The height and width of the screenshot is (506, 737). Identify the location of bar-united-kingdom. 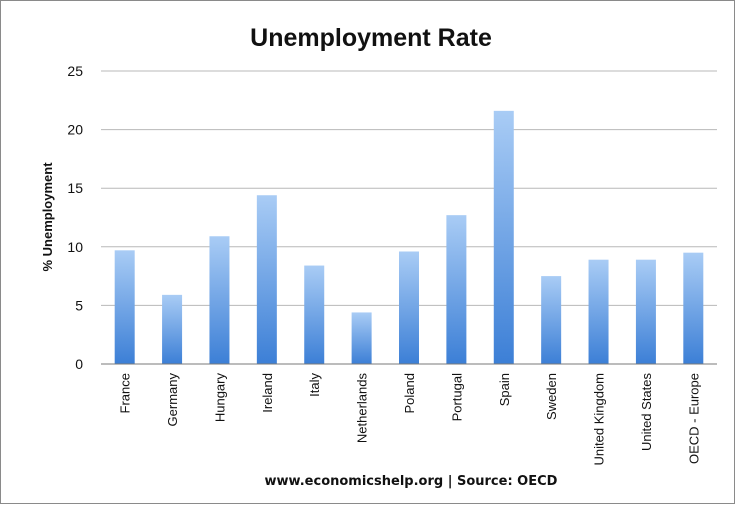
(598, 311).